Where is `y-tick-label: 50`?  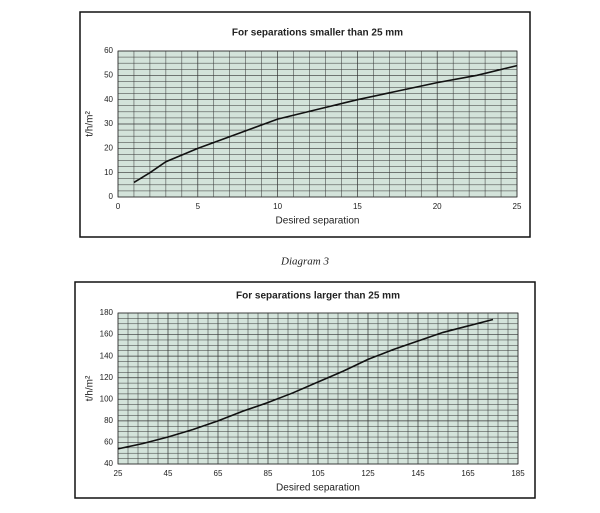 y-tick-label: 50 is located at coordinates (108, 74).